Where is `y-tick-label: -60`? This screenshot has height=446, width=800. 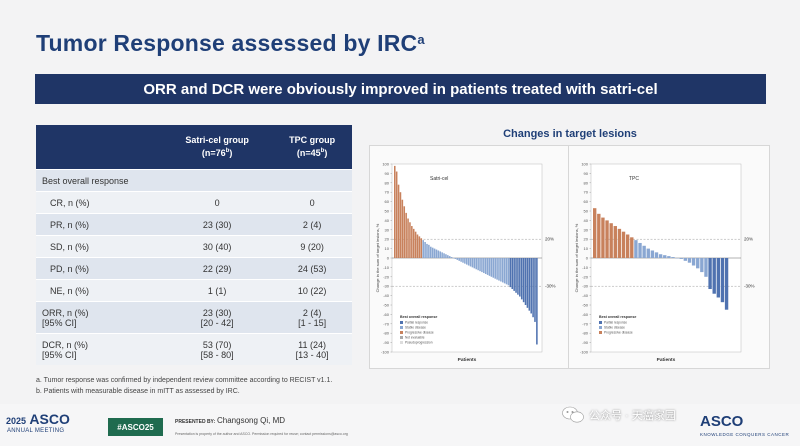 y-tick-label: -60 is located at coordinates (386, 314).